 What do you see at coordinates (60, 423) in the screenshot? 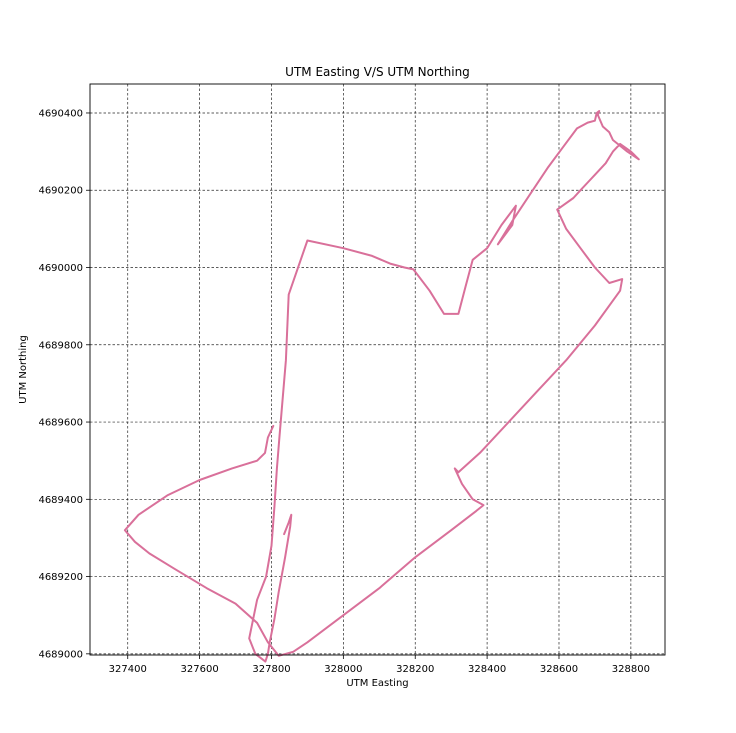
I see `y-tick-label: 4689600` at bounding box center [60, 423].